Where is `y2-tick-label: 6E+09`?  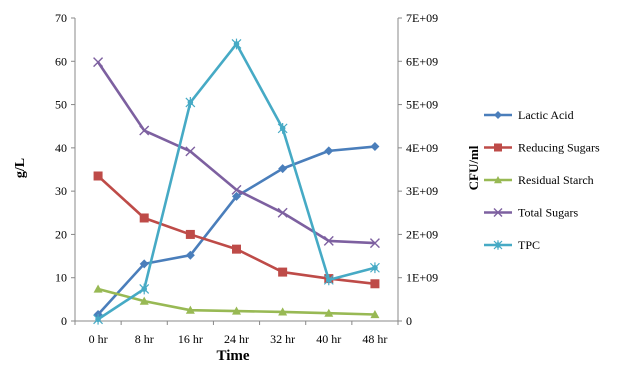
y2-tick-label: 6E+09 is located at coordinates (422, 61).